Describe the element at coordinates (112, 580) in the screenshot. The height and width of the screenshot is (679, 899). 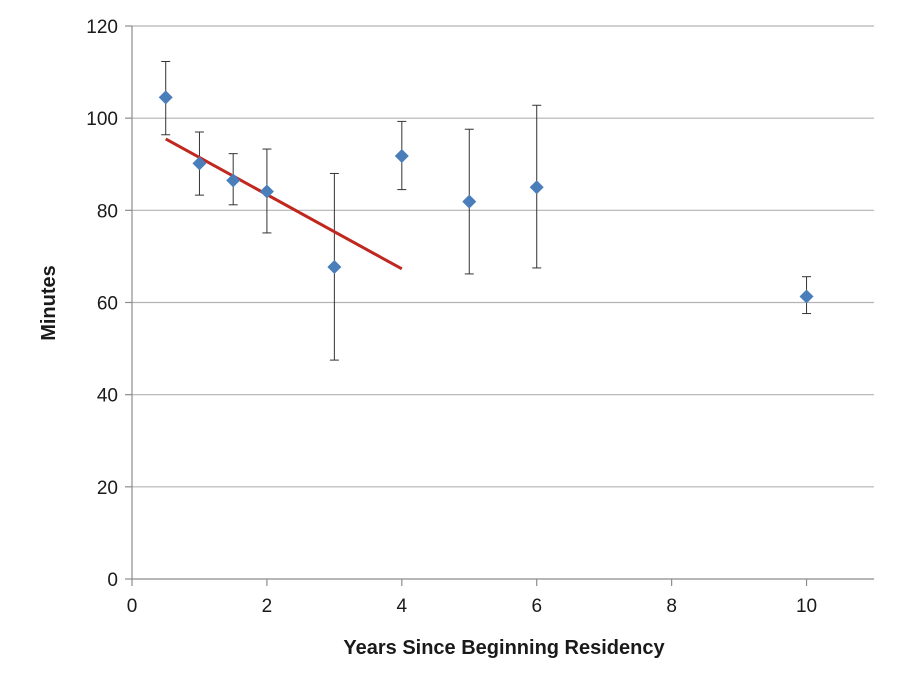
I see `y-tick-label-0: 0` at that location.